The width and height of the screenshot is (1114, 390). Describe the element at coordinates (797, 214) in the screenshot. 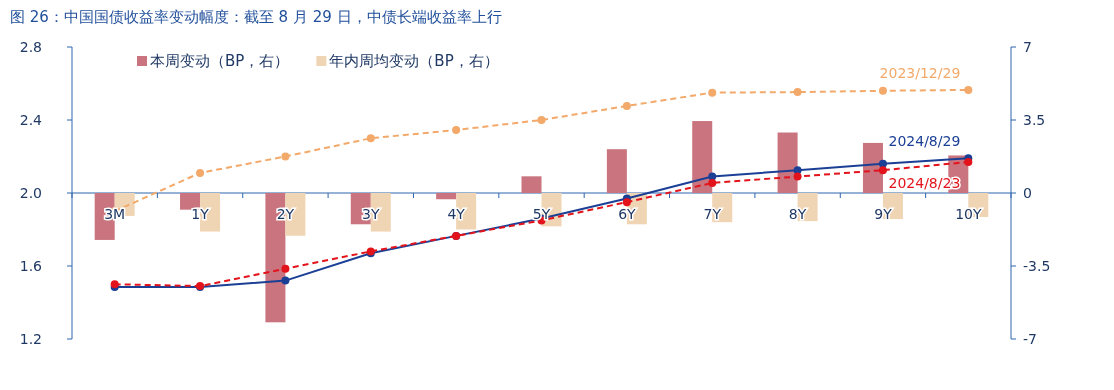

I see `x-tick-label: 8Y` at that location.